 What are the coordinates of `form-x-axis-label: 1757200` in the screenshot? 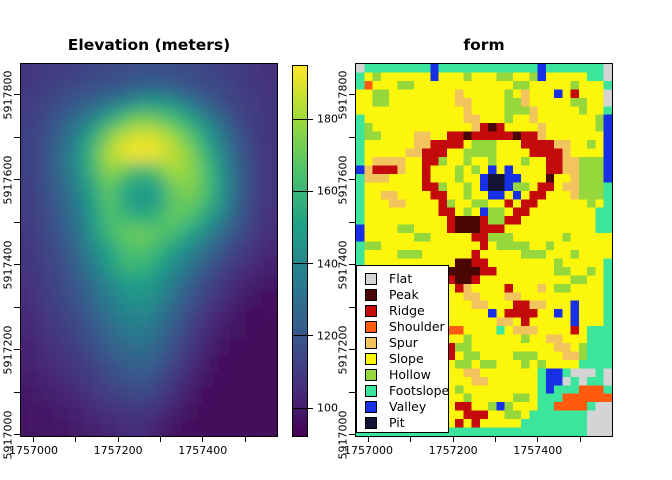 It's located at (453, 450).